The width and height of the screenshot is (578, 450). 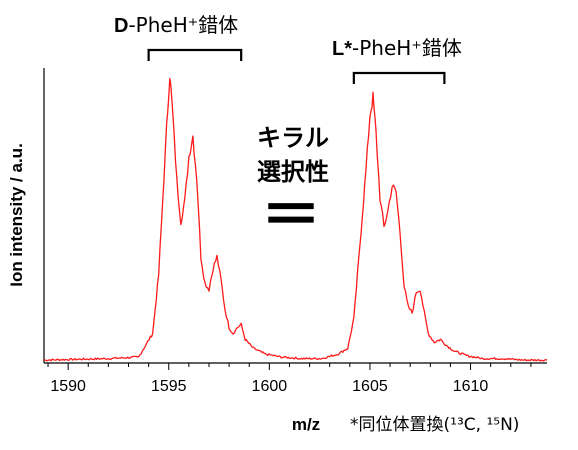 I want to click on l-group-label: L*-PheH⁺錯体, so click(x=397, y=48).